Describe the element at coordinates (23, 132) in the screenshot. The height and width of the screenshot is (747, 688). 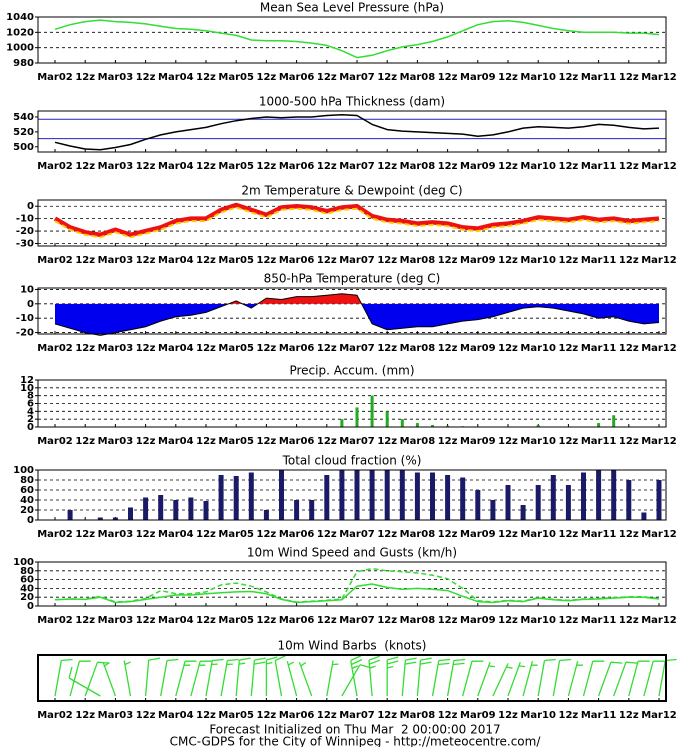
I see `y-tick-label: 520` at that location.